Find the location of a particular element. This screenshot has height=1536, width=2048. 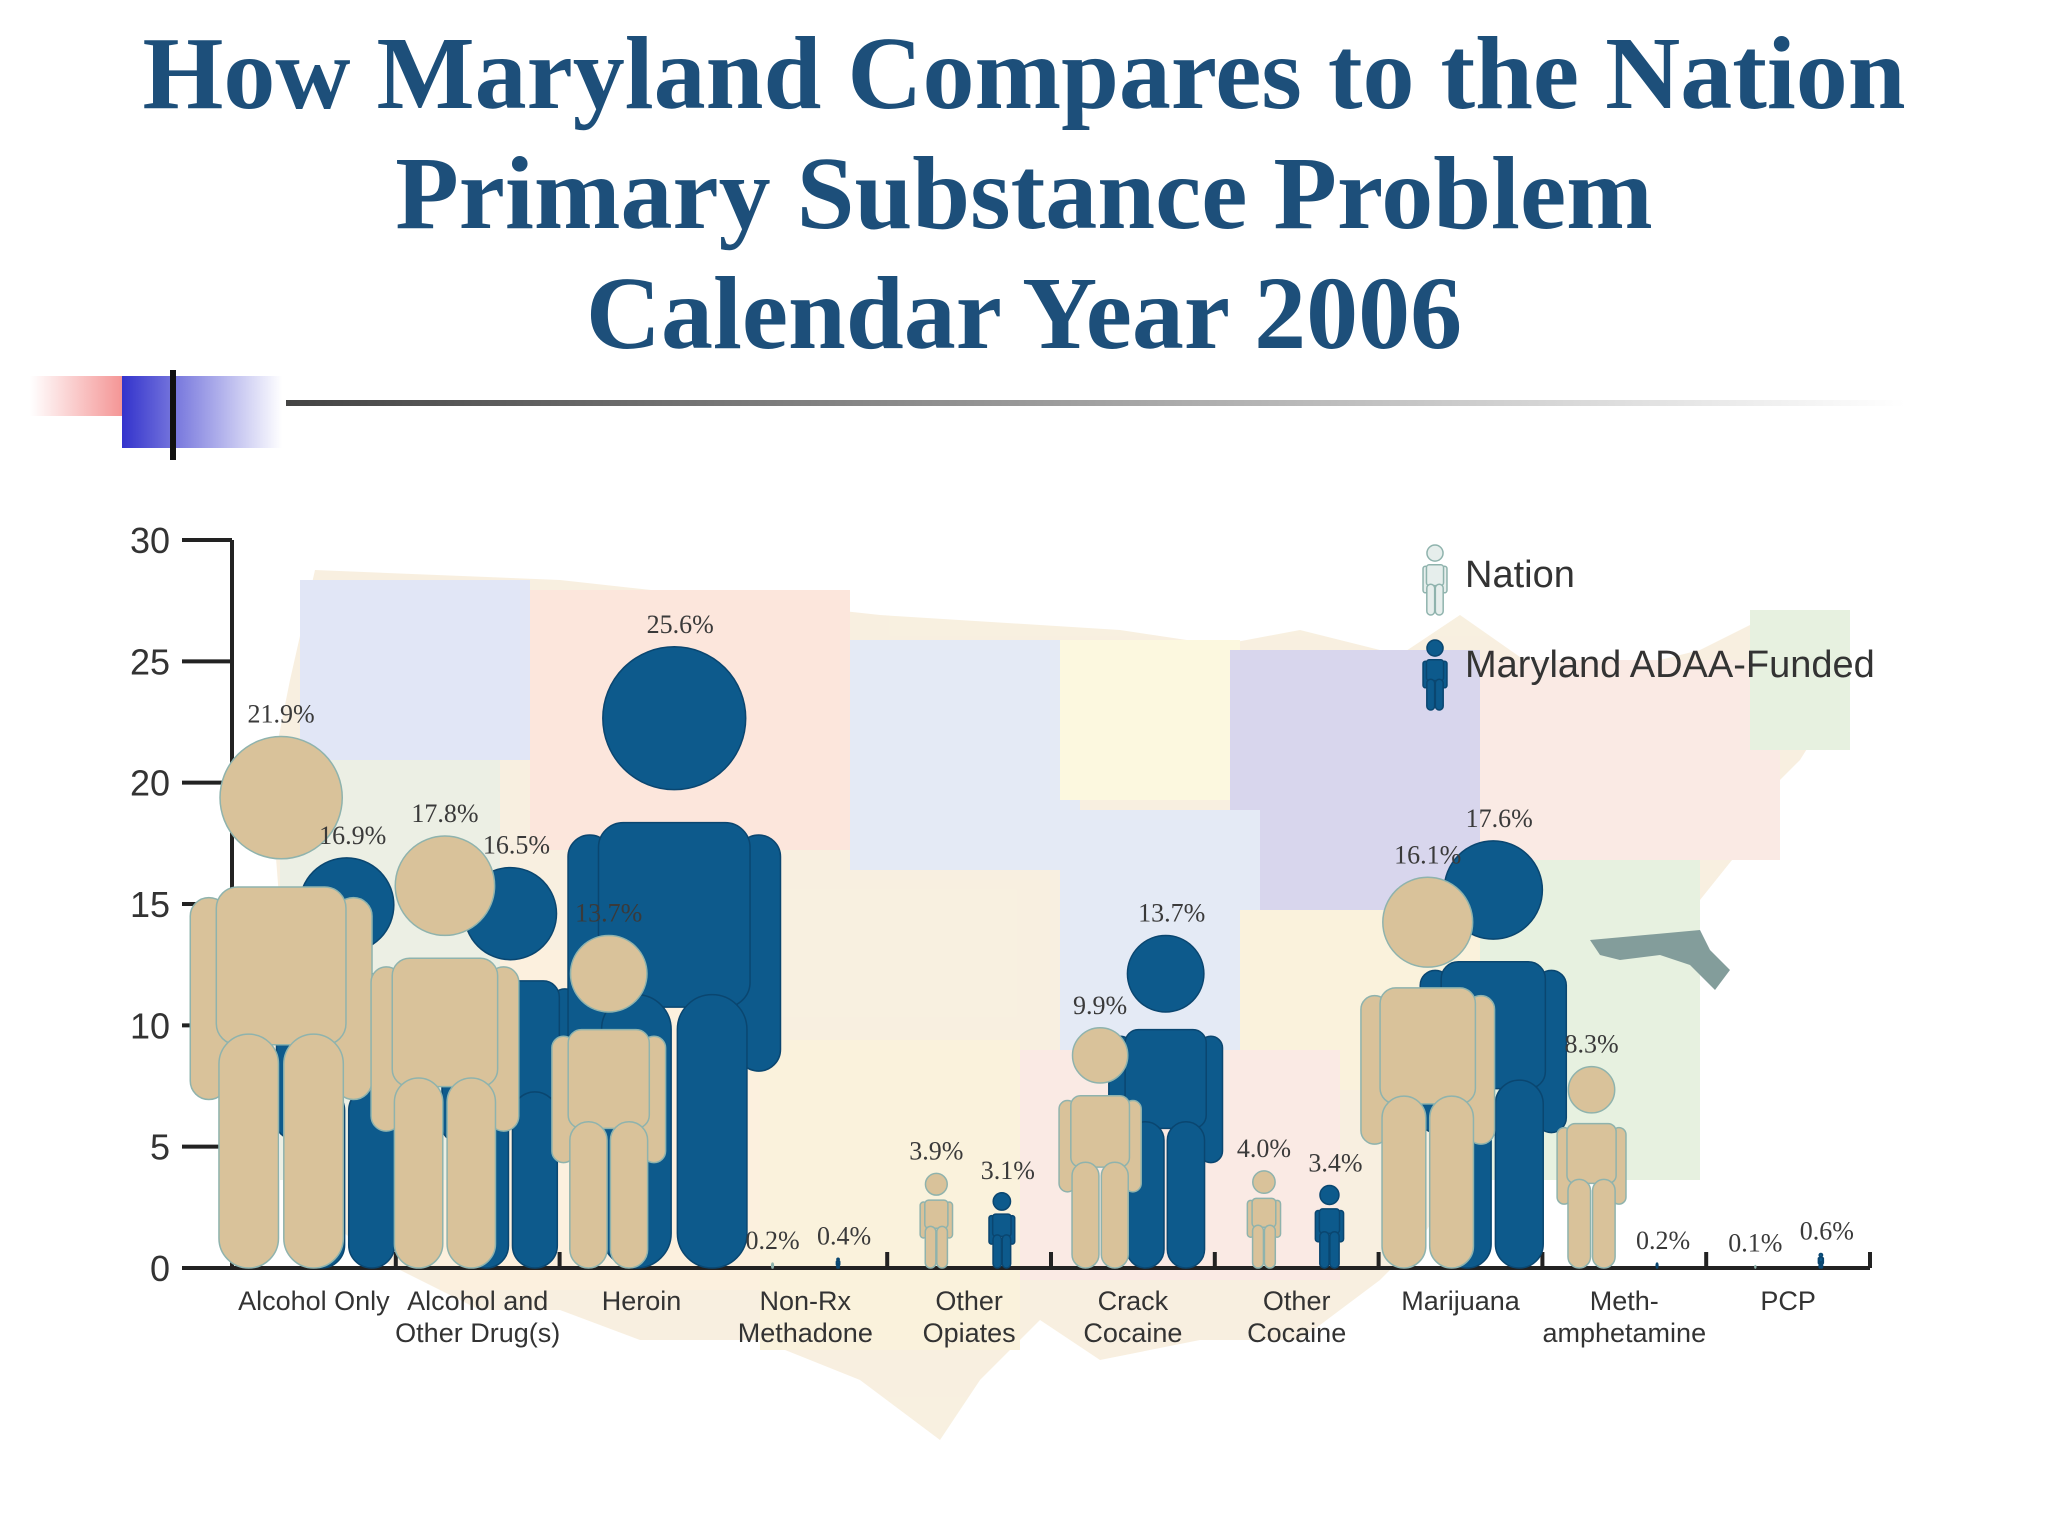

nation-value-label: 8.3% is located at coordinates (1591, 1044).